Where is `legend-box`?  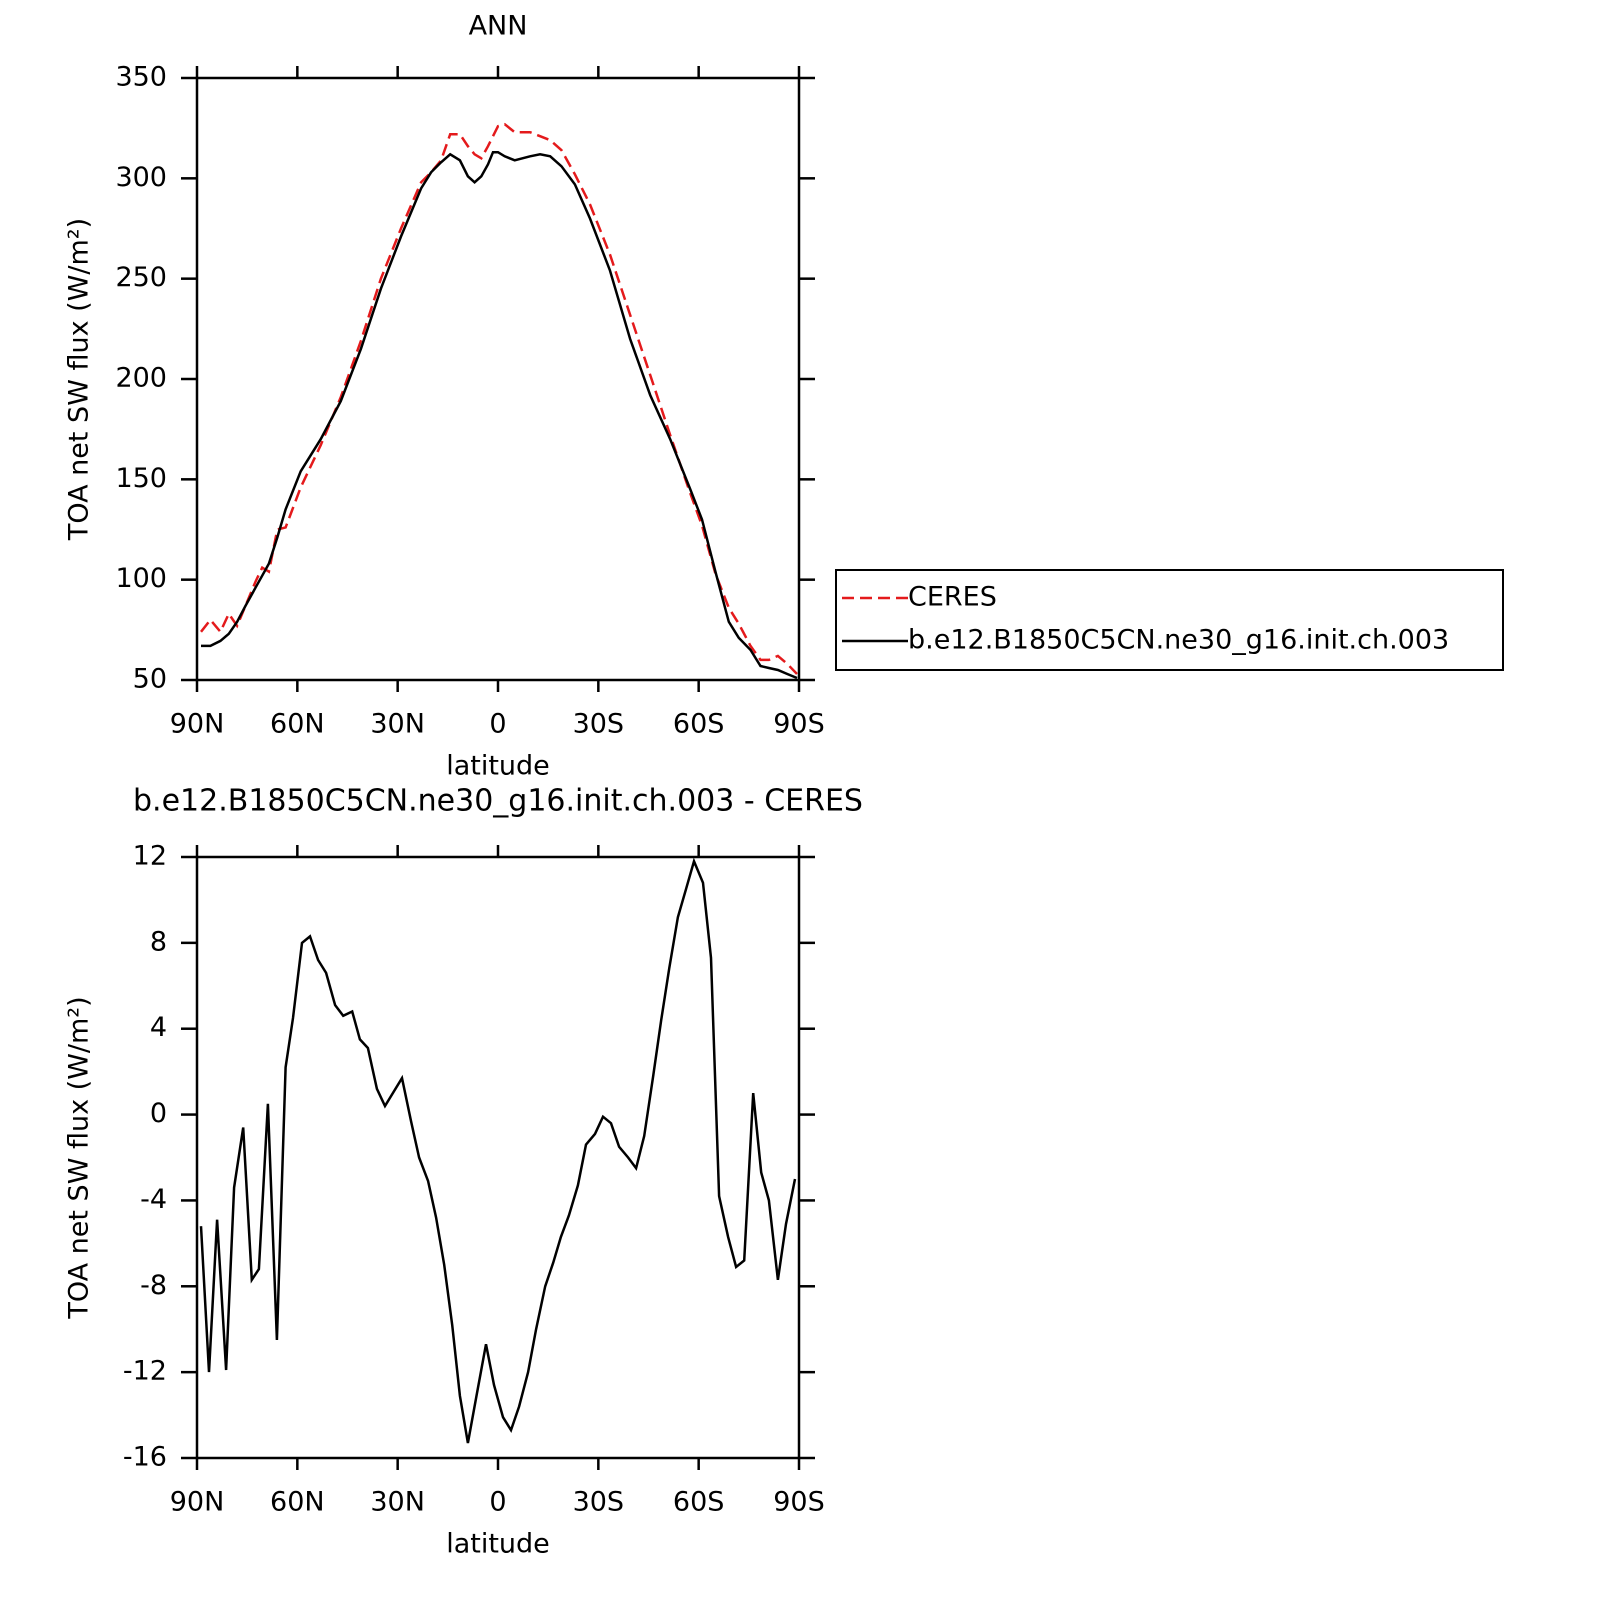
legend-box is located at coordinates (1169, 620).